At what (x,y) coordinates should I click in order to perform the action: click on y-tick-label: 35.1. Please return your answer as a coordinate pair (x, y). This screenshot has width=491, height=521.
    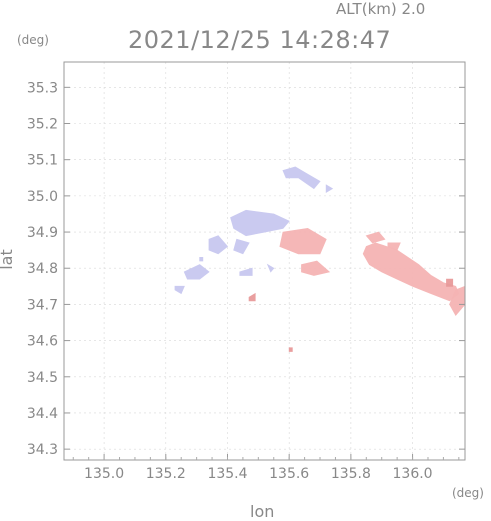
    Looking at the image, I should click on (42, 161).